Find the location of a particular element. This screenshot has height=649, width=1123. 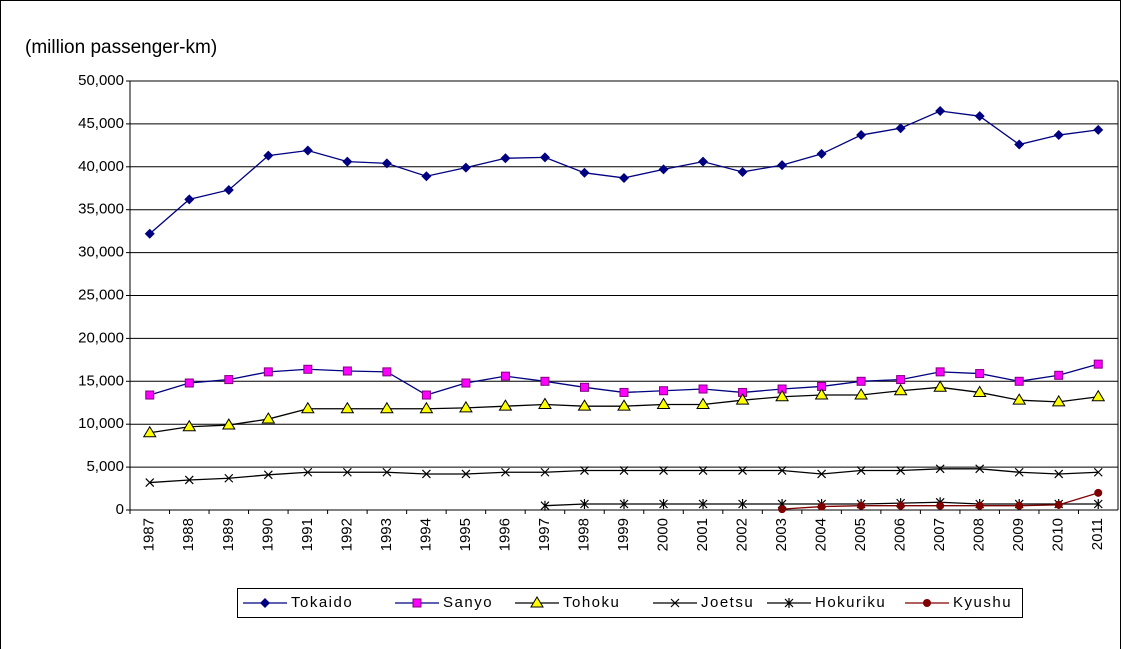

y-tick-label: 5,000 is located at coordinates (105, 466).